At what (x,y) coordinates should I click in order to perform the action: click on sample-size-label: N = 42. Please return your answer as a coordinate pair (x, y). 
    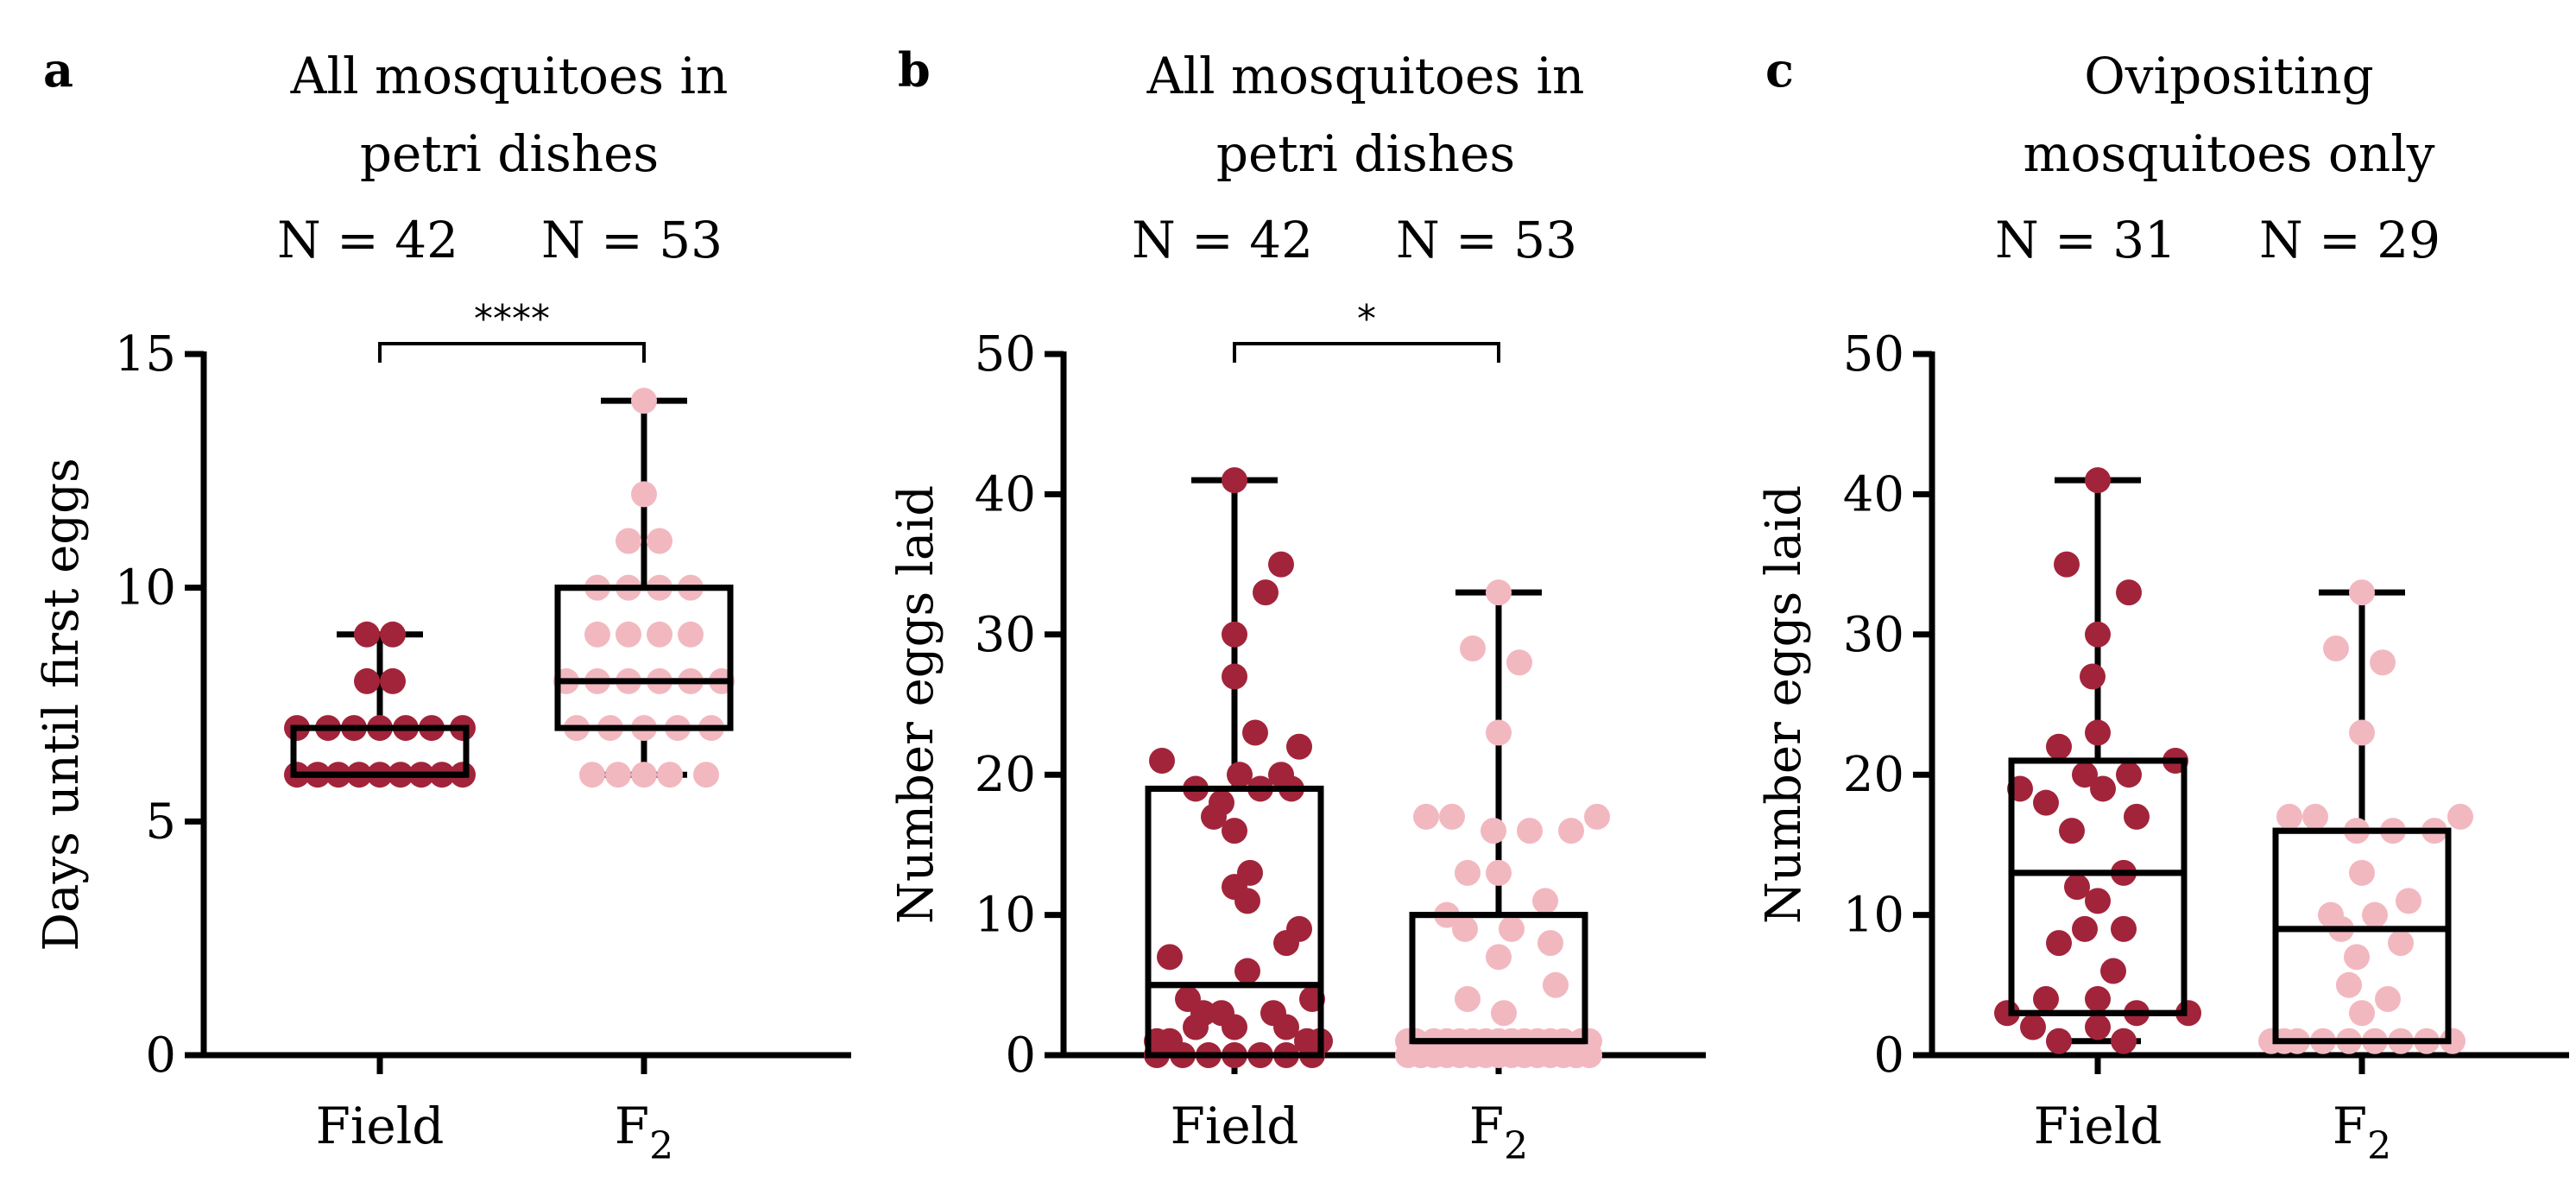
    Looking at the image, I should click on (1222, 240).